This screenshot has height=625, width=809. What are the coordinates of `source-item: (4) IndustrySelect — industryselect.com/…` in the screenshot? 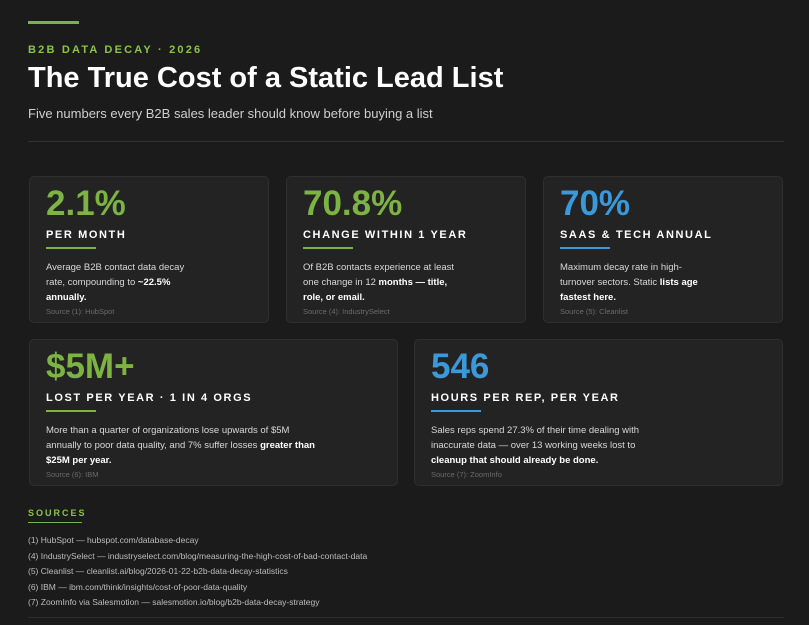 It's located at (198, 555).